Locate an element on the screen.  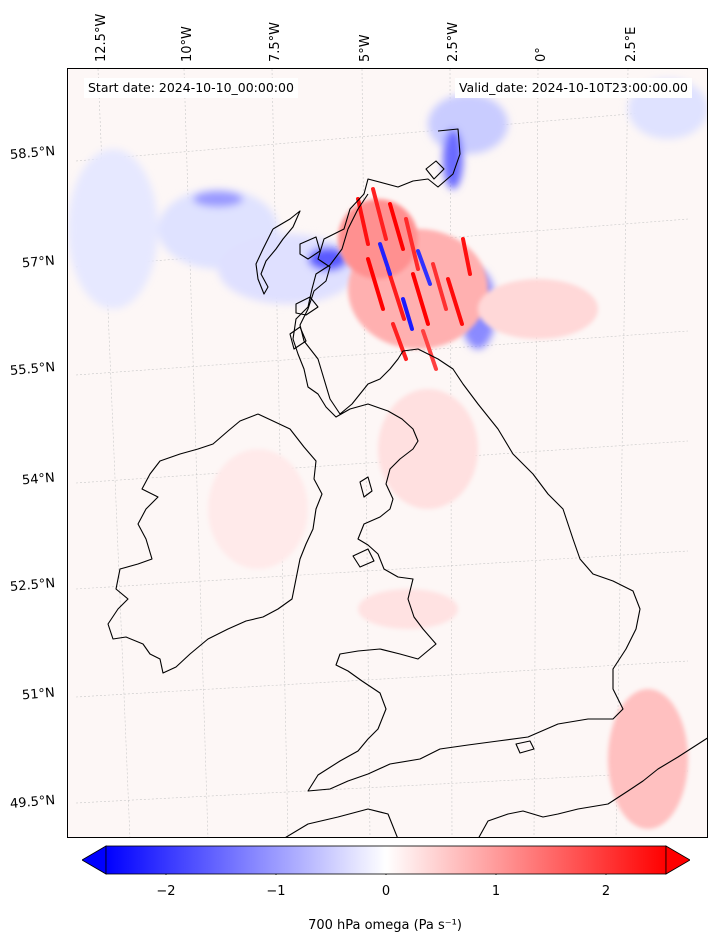
lon-label-2-5e: 2.5°E is located at coordinates (631, 44).